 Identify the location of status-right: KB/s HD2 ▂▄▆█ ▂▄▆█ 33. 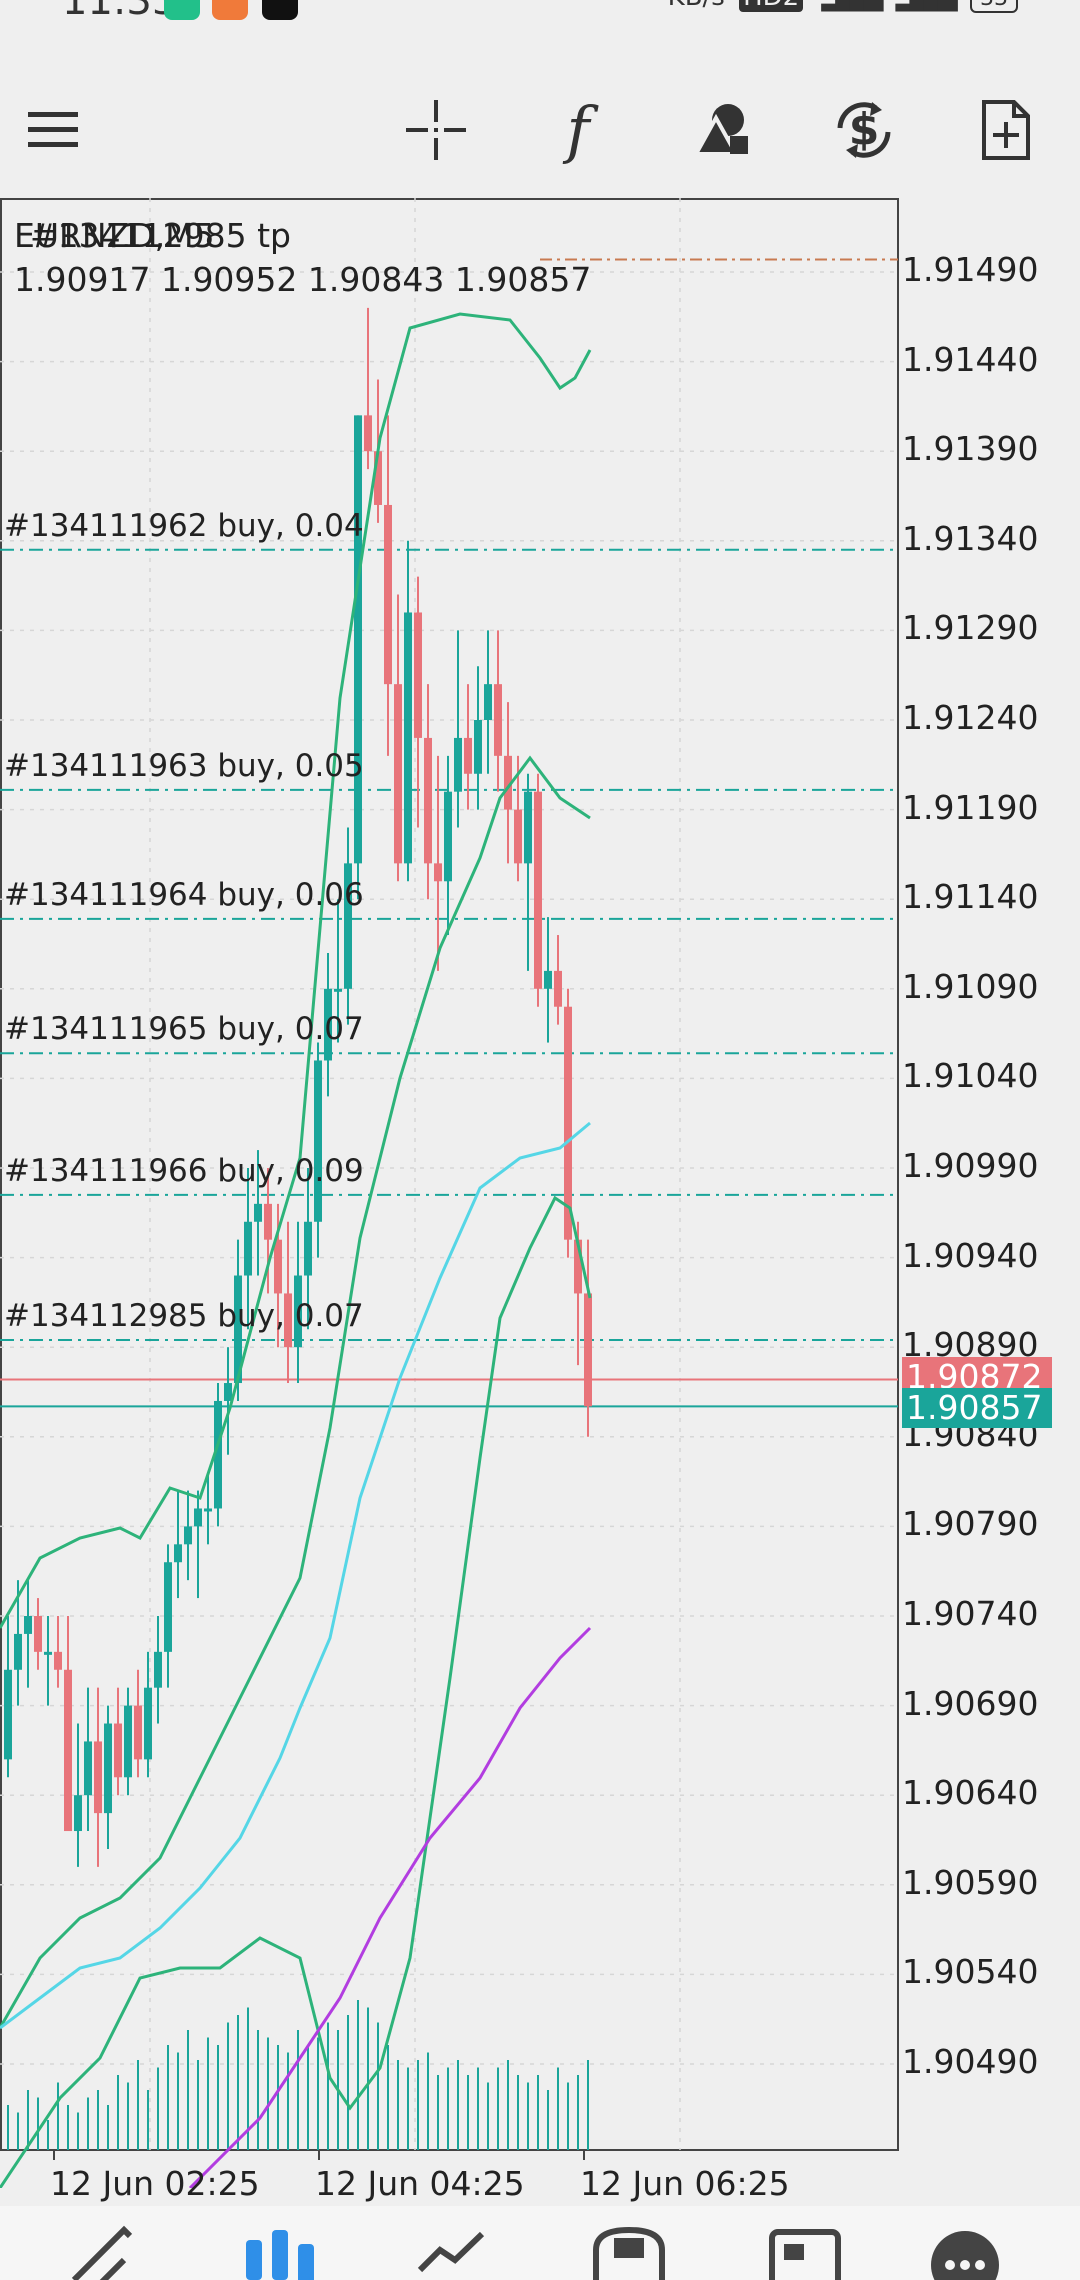
(843, 6).